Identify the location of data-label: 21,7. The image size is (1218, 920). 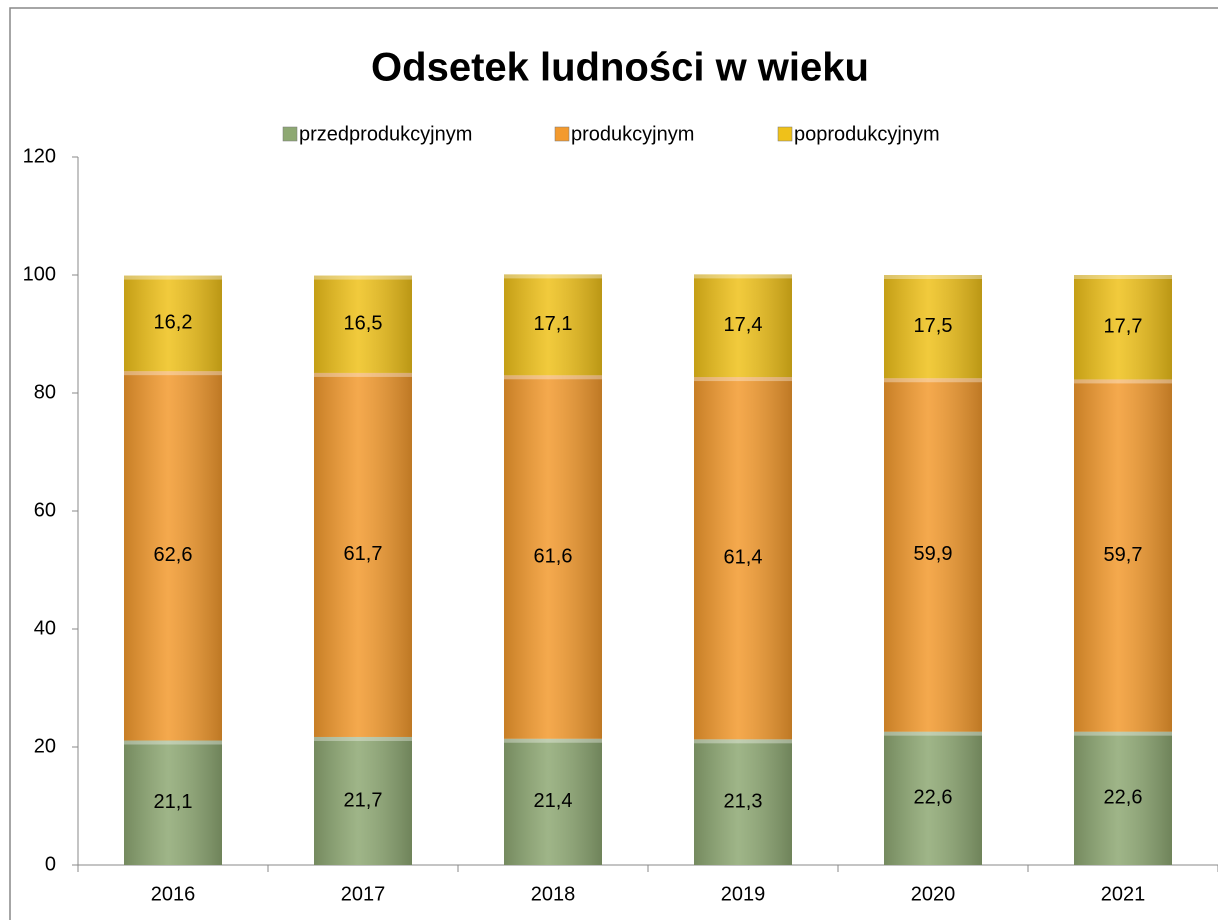
(363, 800).